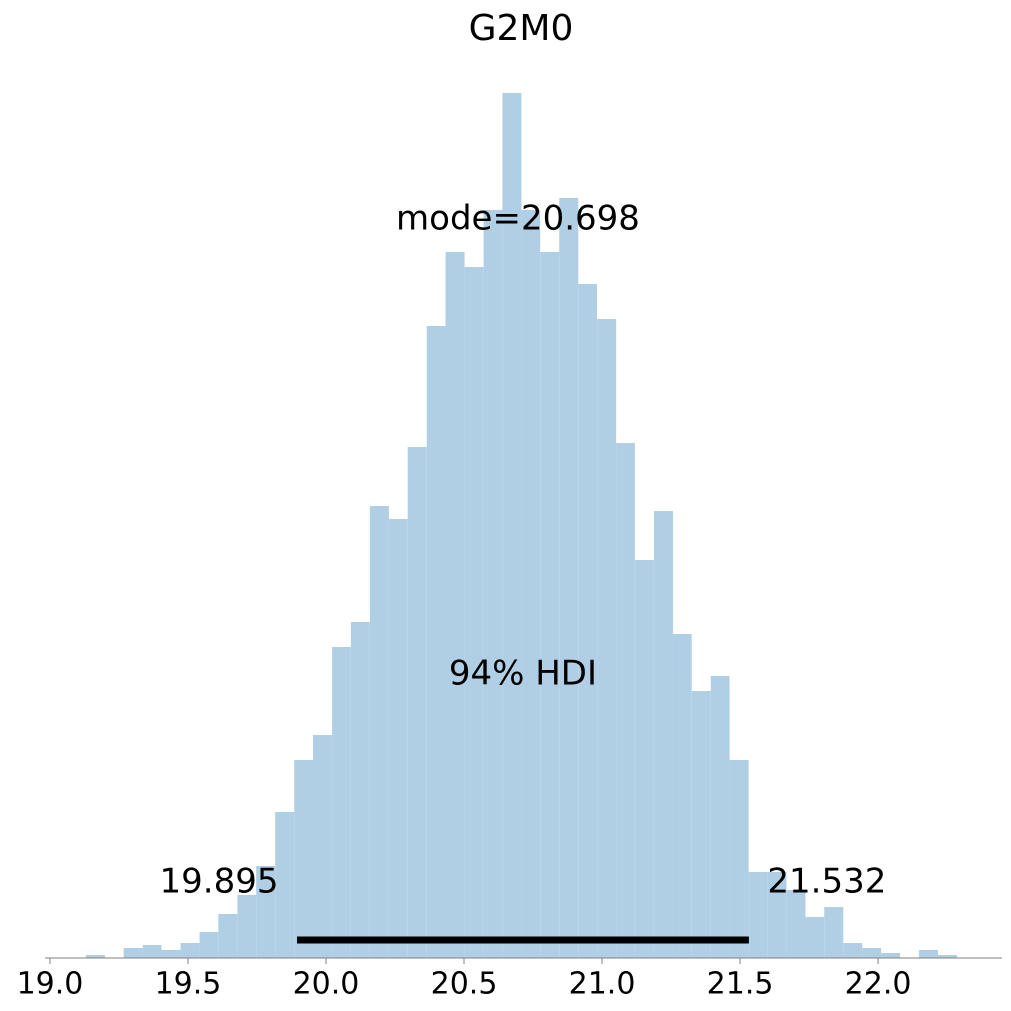  I want to click on x-tick-label: 21.0, so click(602, 984).